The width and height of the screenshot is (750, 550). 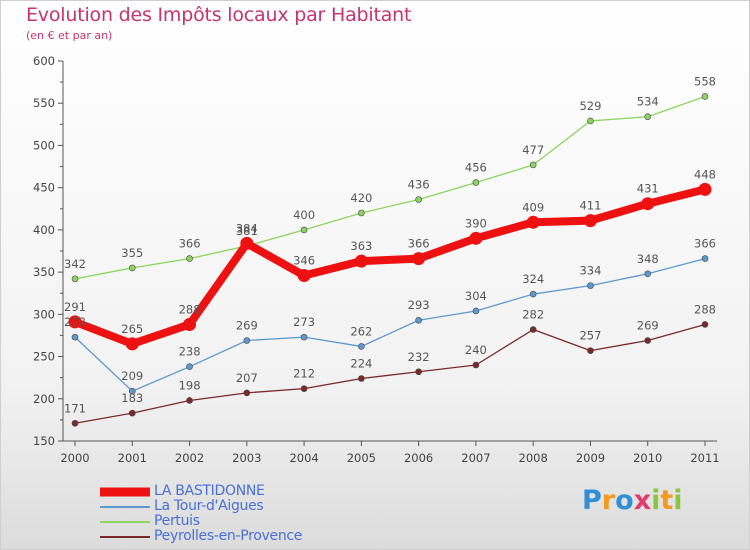 What do you see at coordinates (608, 500) in the screenshot?
I see `logo-letter: r` at bounding box center [608, 500].